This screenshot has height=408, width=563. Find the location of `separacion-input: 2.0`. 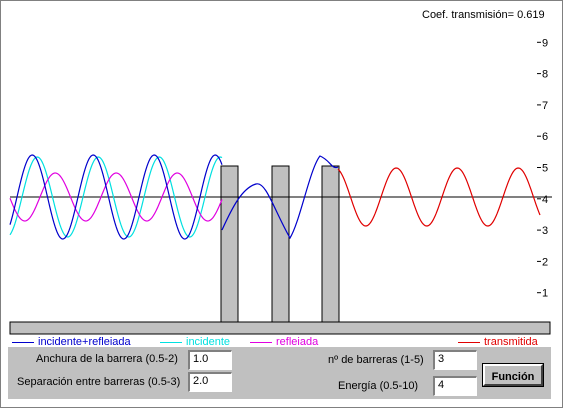

separacion-input: 2.0 is located at coordinates (210, 382).